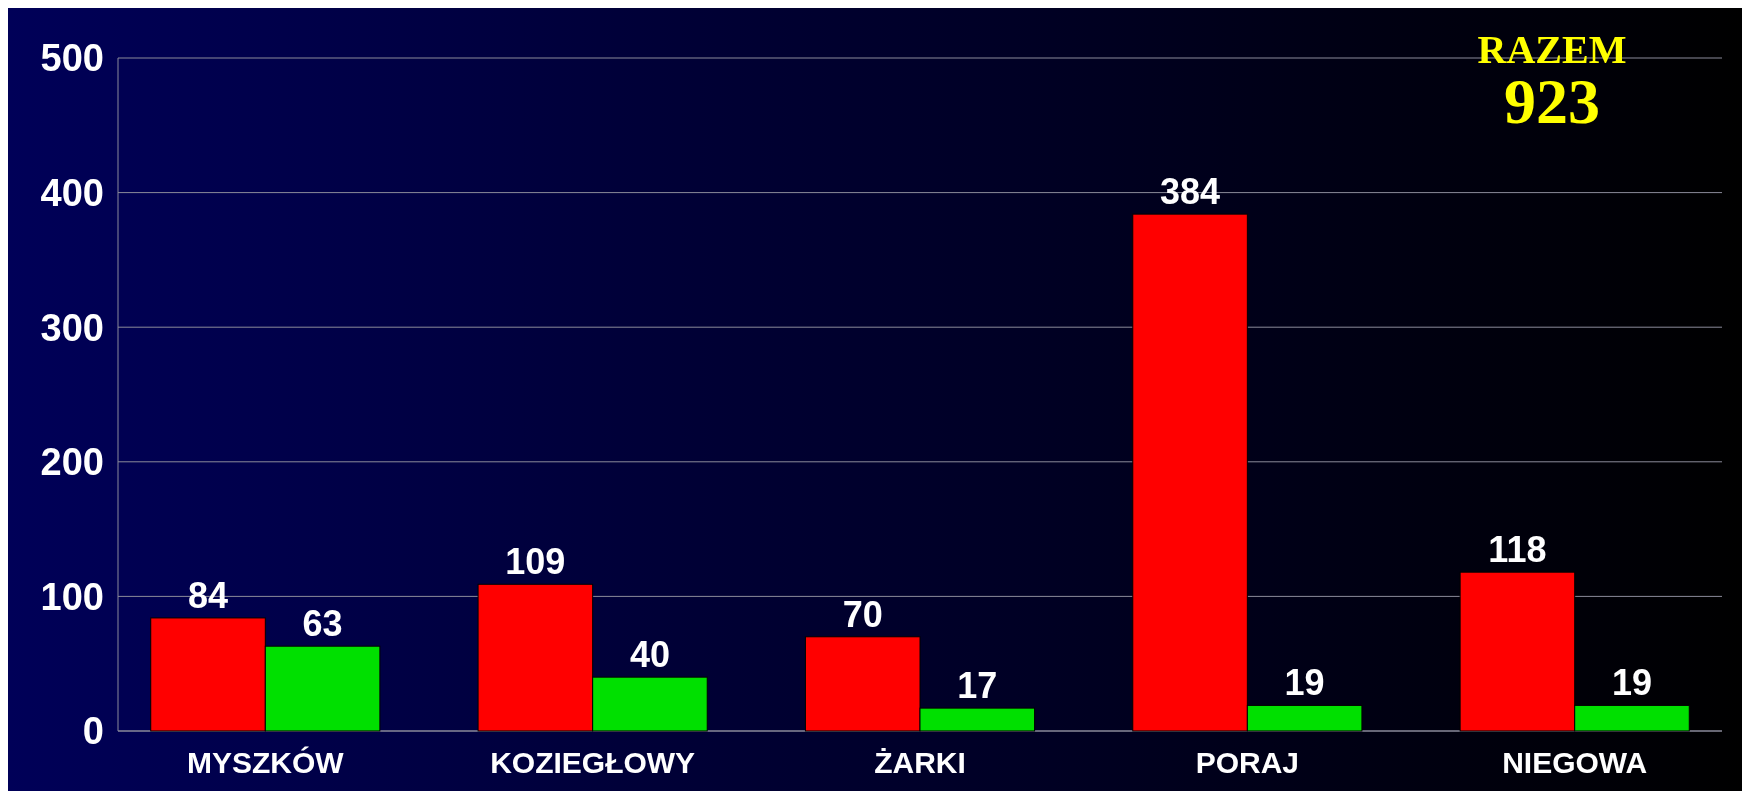  Describe the element at coordinates (93, 731) in the screenshot. I see `y-tick-label: 0` at that location.